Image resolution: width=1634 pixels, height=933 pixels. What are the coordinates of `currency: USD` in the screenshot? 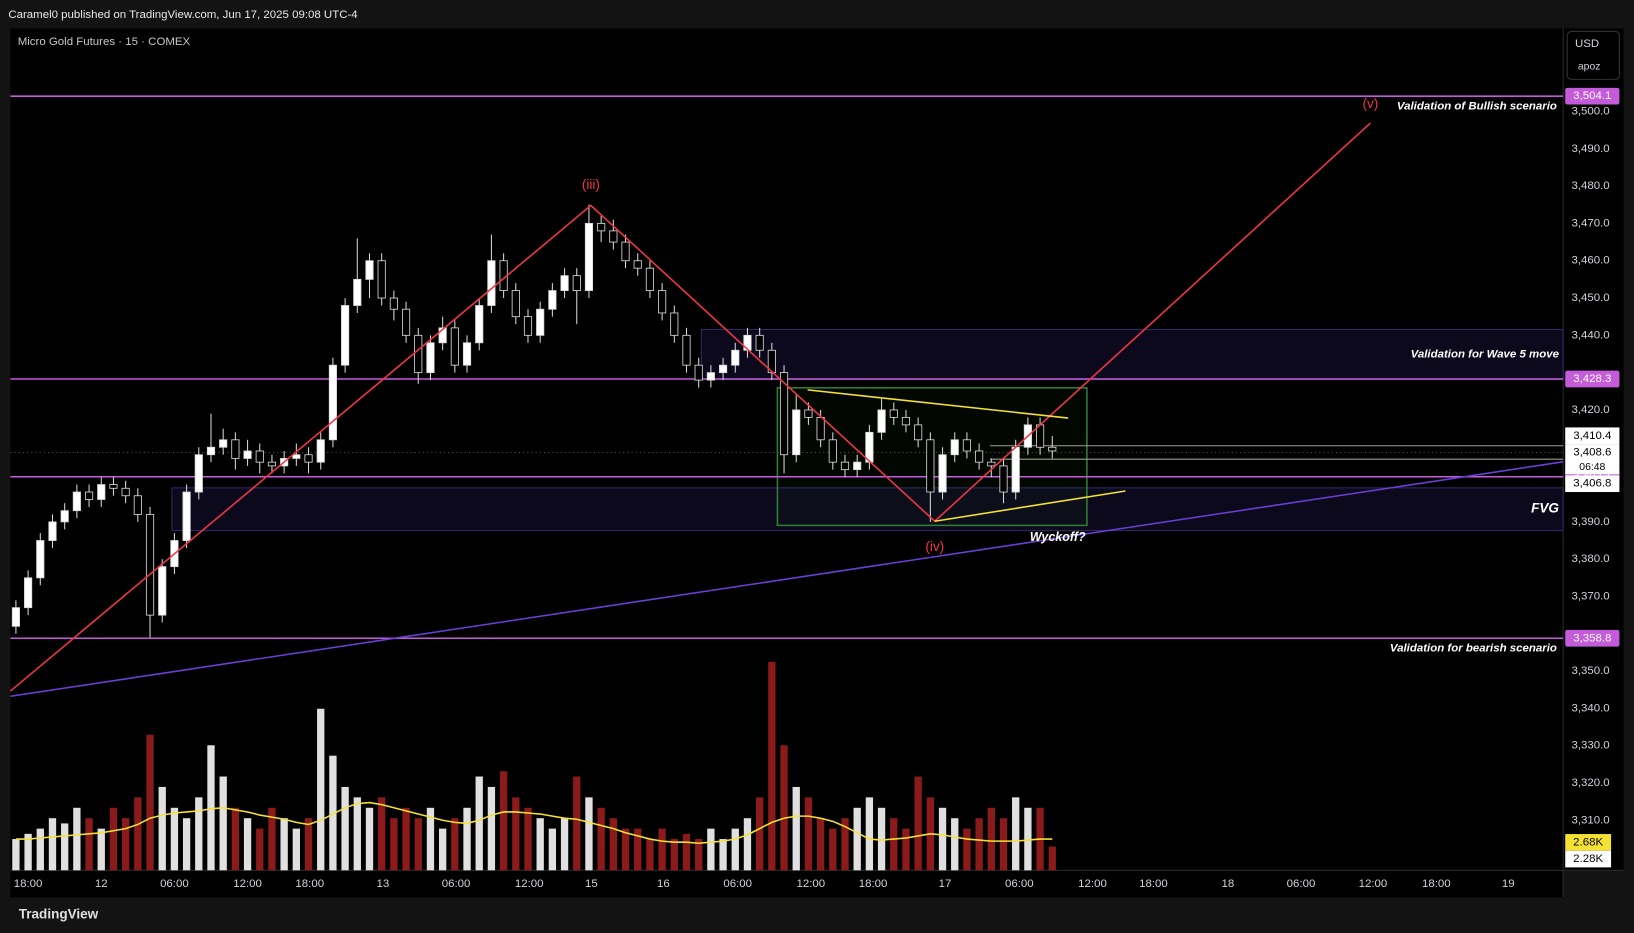 It's located at (1587, 44).